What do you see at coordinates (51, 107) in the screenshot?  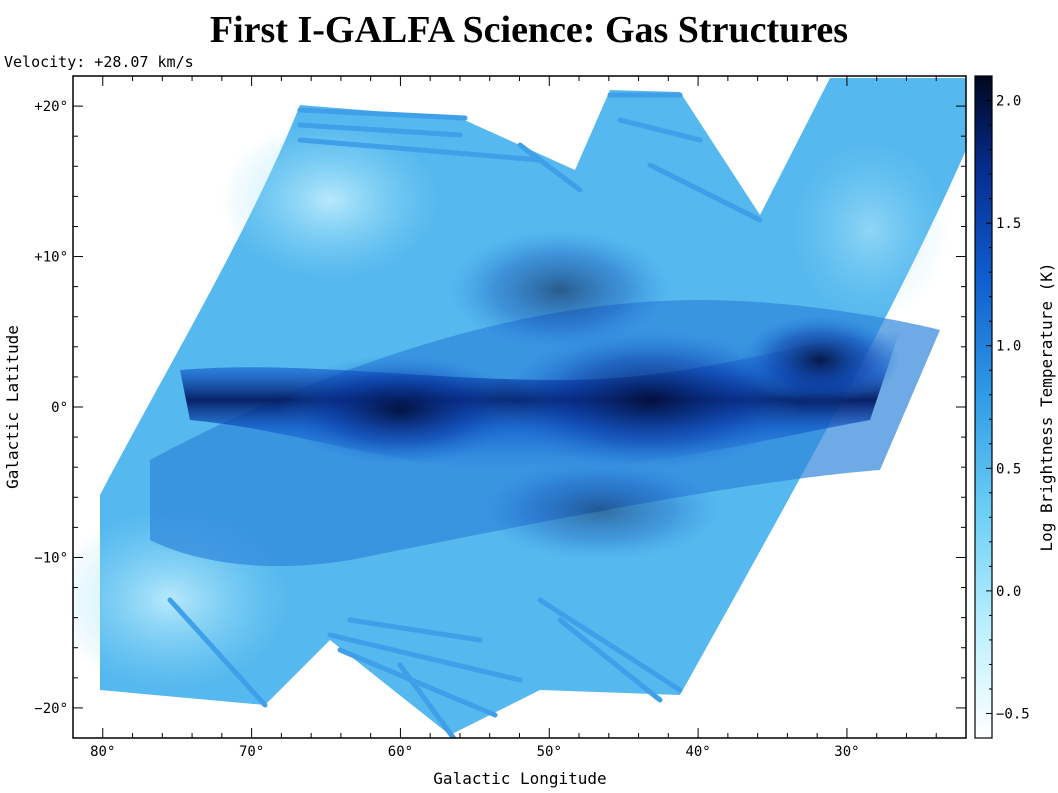 I see `y-tick-label: +20°` at bounding box center [51, 107].